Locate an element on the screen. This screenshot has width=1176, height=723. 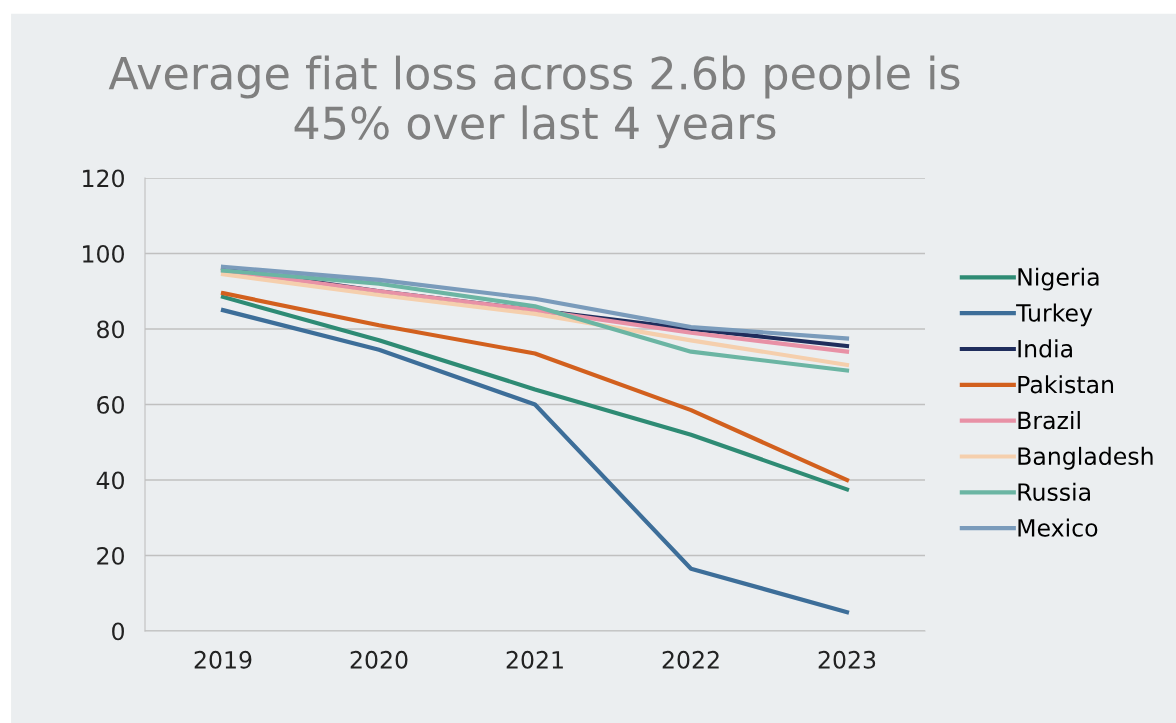
y-tick-label: 20 is located at coordinates (110, 555).